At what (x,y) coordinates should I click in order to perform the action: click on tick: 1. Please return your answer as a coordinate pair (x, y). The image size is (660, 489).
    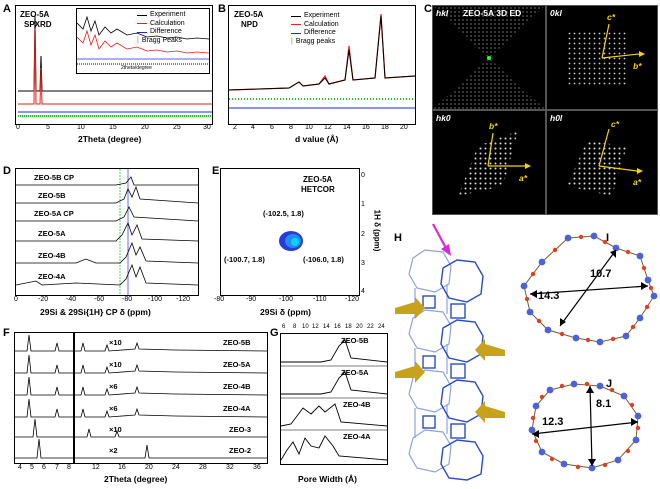
    Looking at the image, I should click on (363, 204).